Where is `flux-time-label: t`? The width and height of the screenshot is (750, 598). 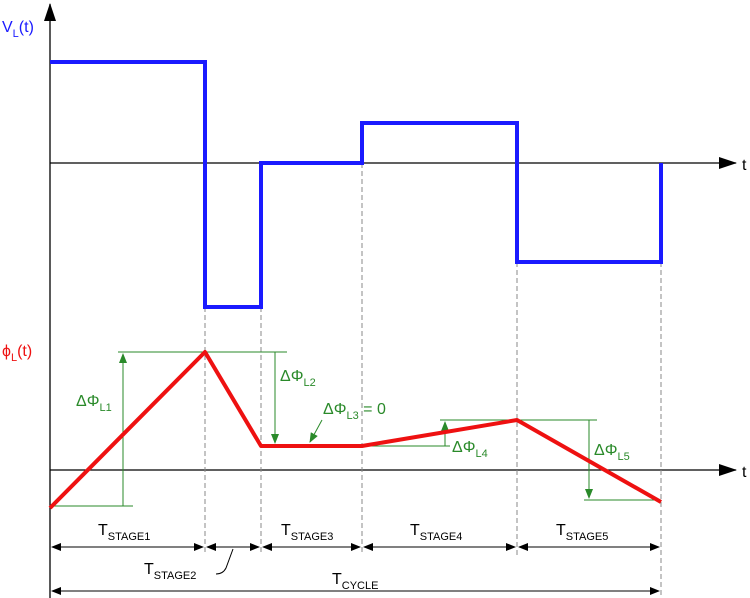 flux-time-label: t is located at coordinates (744, 472).